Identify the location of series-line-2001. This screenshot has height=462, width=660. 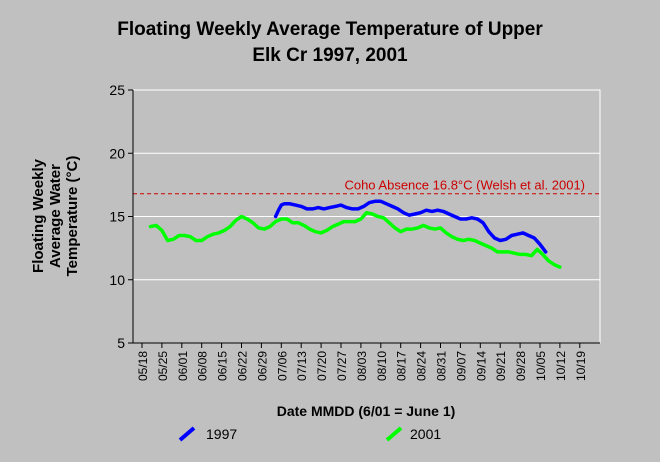
(355, 239).